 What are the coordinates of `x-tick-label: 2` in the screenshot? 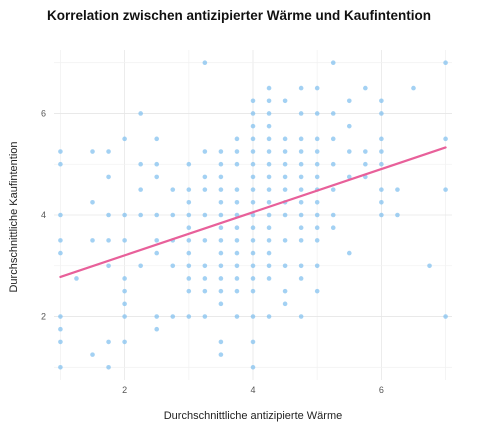 It's located at (124, 390).